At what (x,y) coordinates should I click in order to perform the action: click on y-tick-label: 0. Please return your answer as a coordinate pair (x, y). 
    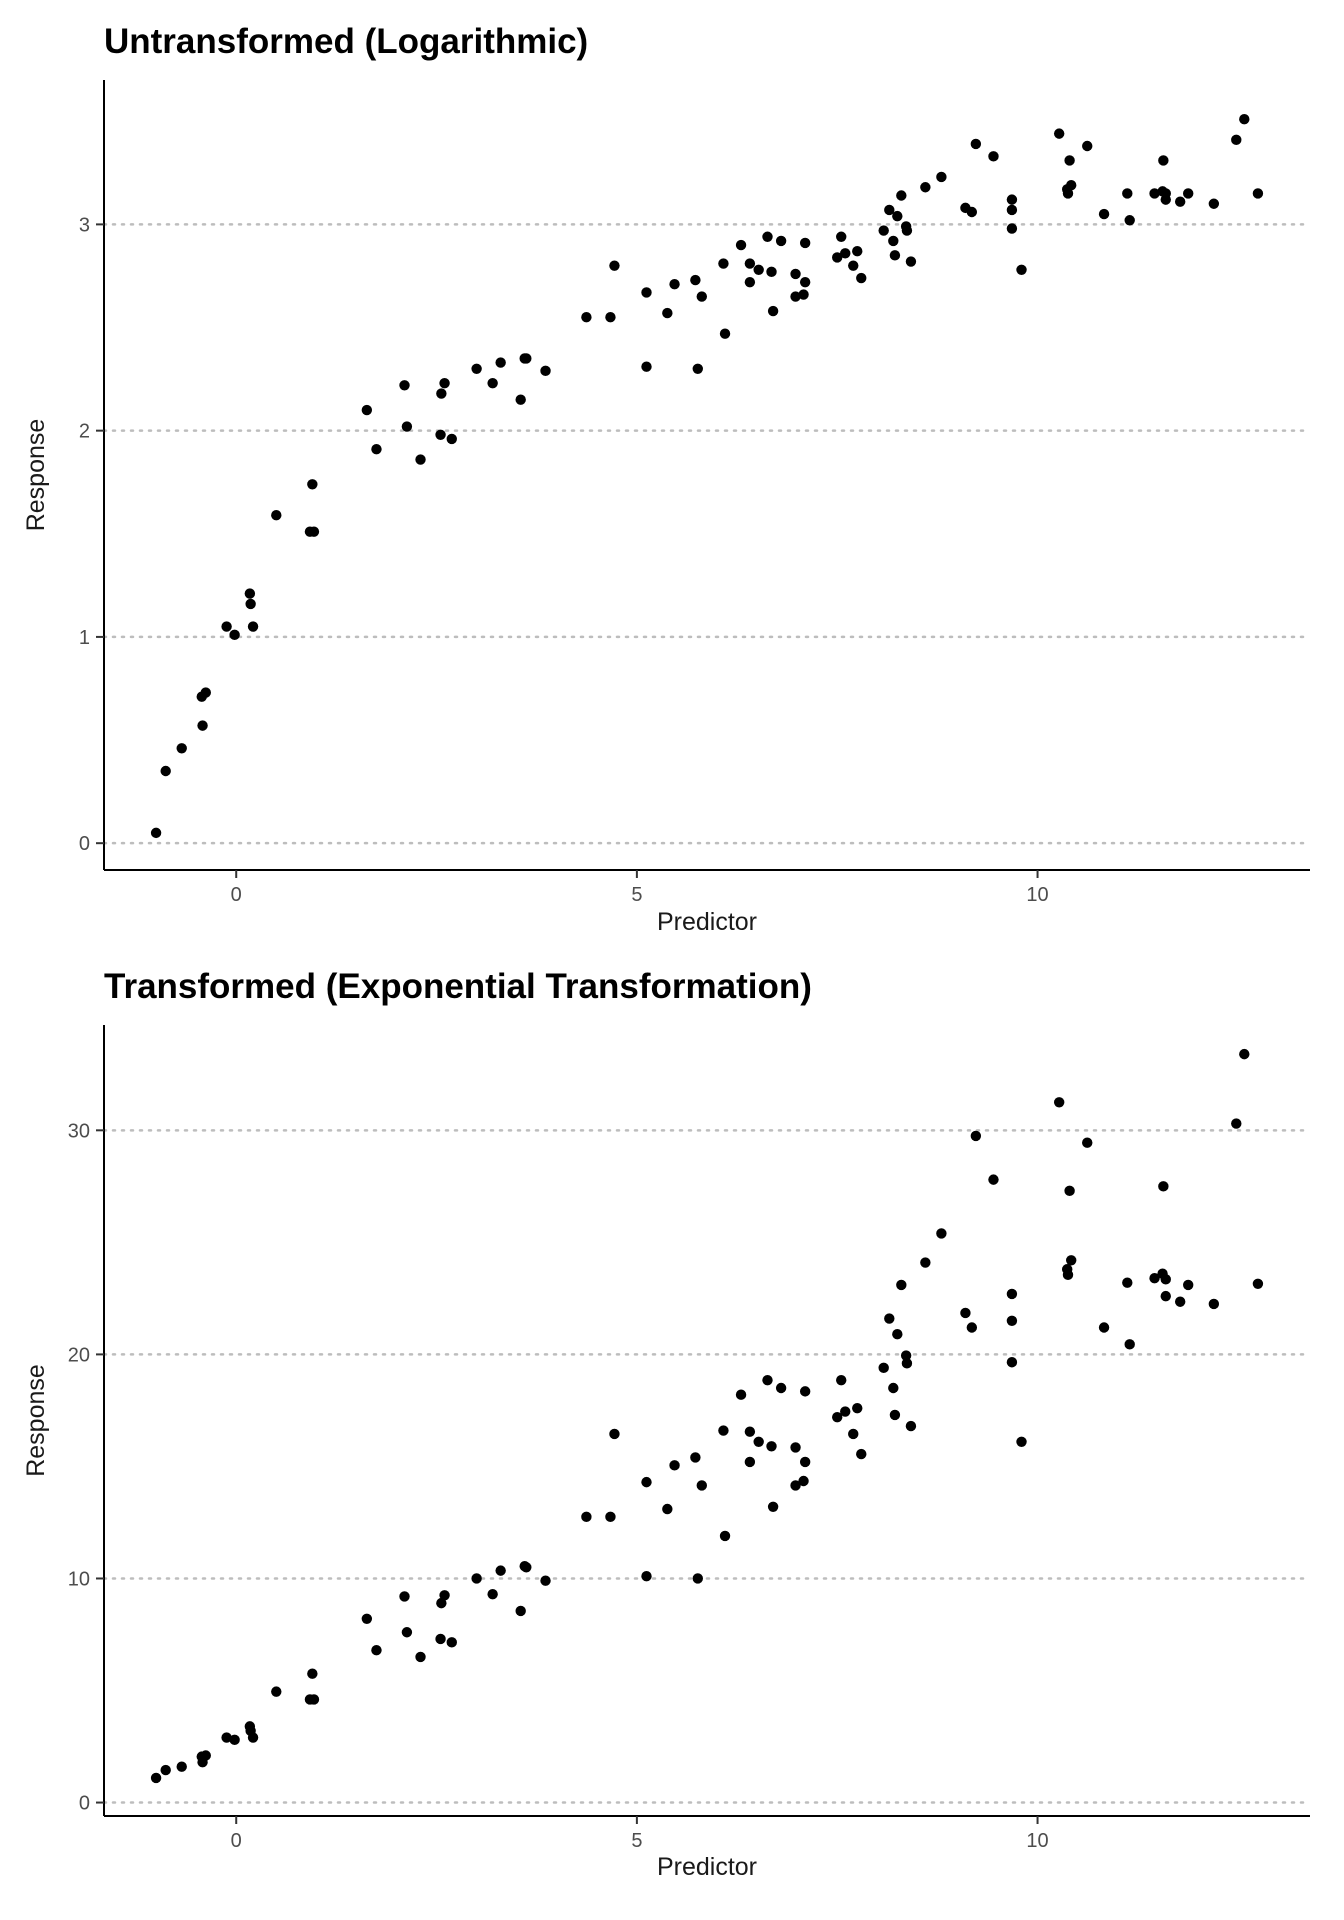
    Looking at the image, I should click on (84, 1804).